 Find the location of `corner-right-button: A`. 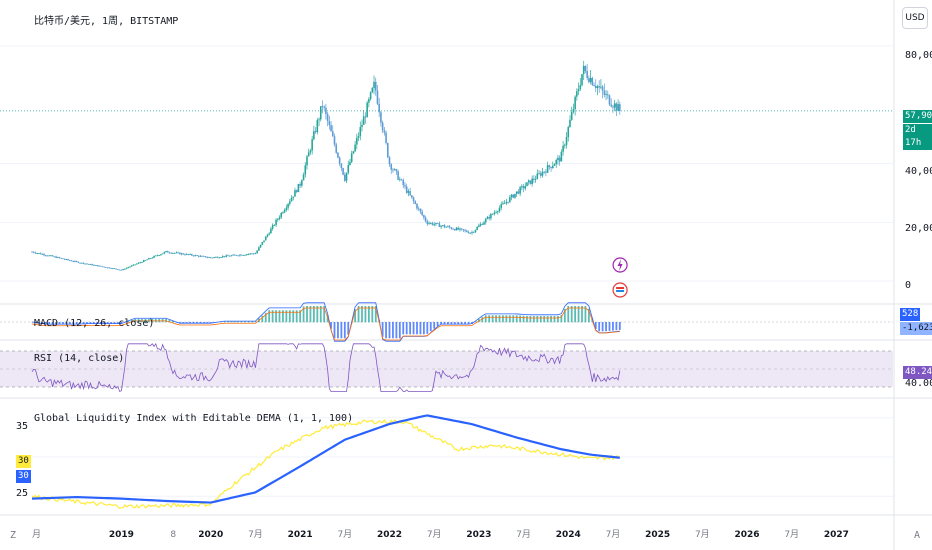

corner-right-button: A is located at coordinates (917, 535).